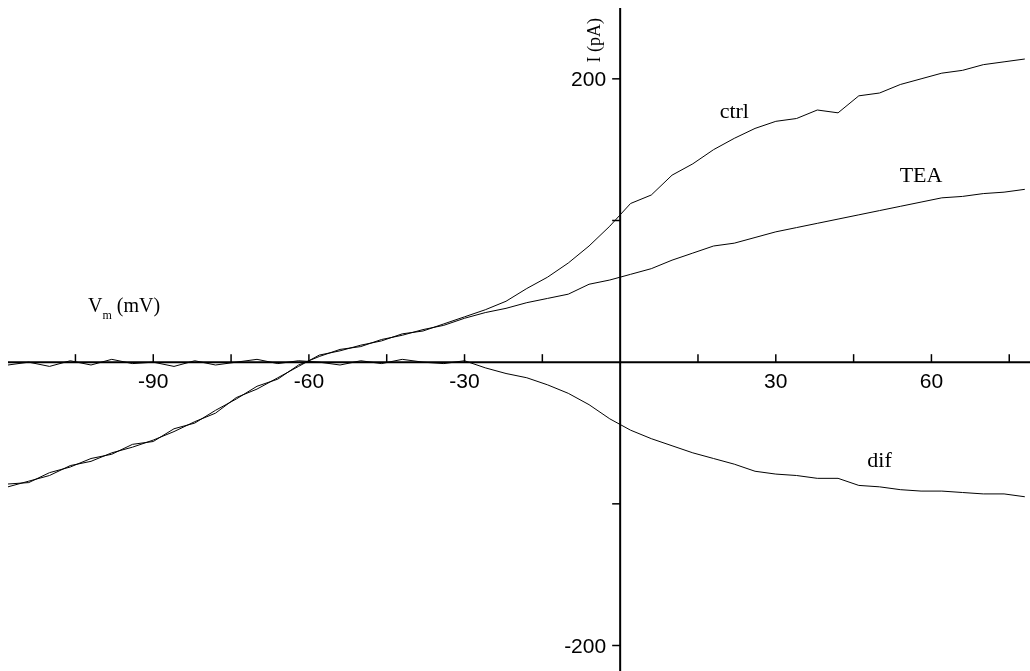 The width and height of the screenshot is (1030, 671). Describe the element at coordinates (464, 381) in the screenshot. I see `x-tick-label: -30` at that location.